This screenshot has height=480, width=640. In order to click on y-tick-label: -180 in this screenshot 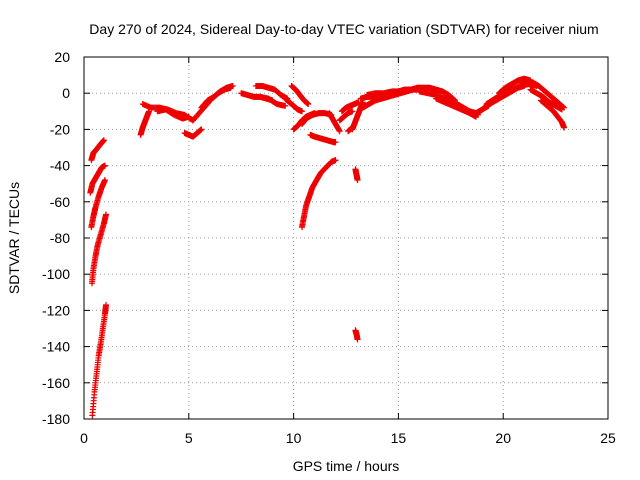, I will do `click(56, 419)`.